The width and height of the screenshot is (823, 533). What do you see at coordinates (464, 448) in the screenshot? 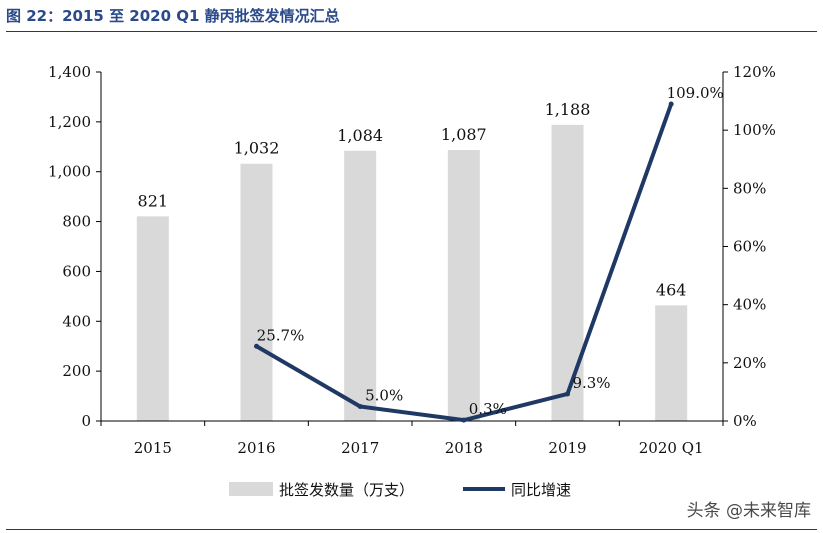
I see `x-tick-label: 2018` at bounding box center [464, 448].